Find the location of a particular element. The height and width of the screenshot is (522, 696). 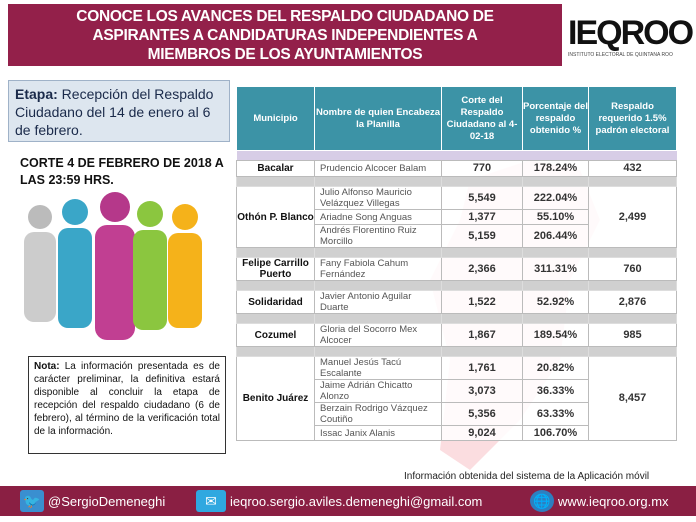

respaldo-count-cell: 9,024 is located at coordinates (482, 433).